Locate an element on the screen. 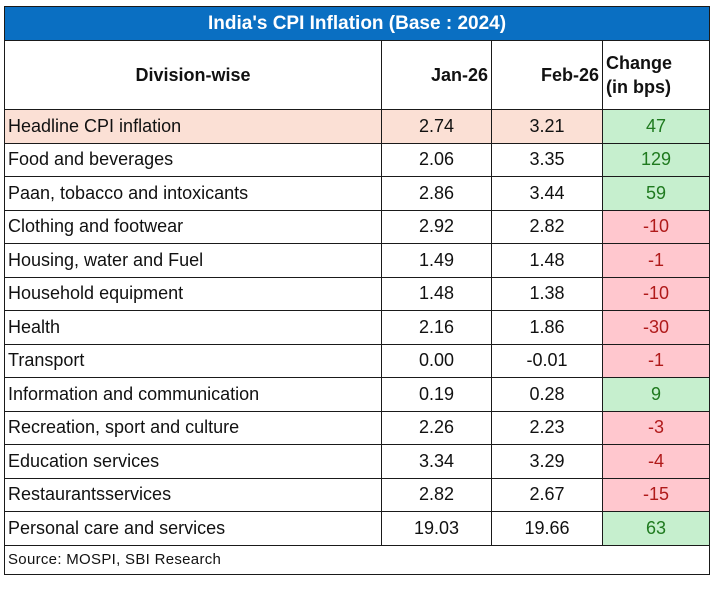  division-name-cell: Personal care and services is located at coordinates (193, 528).